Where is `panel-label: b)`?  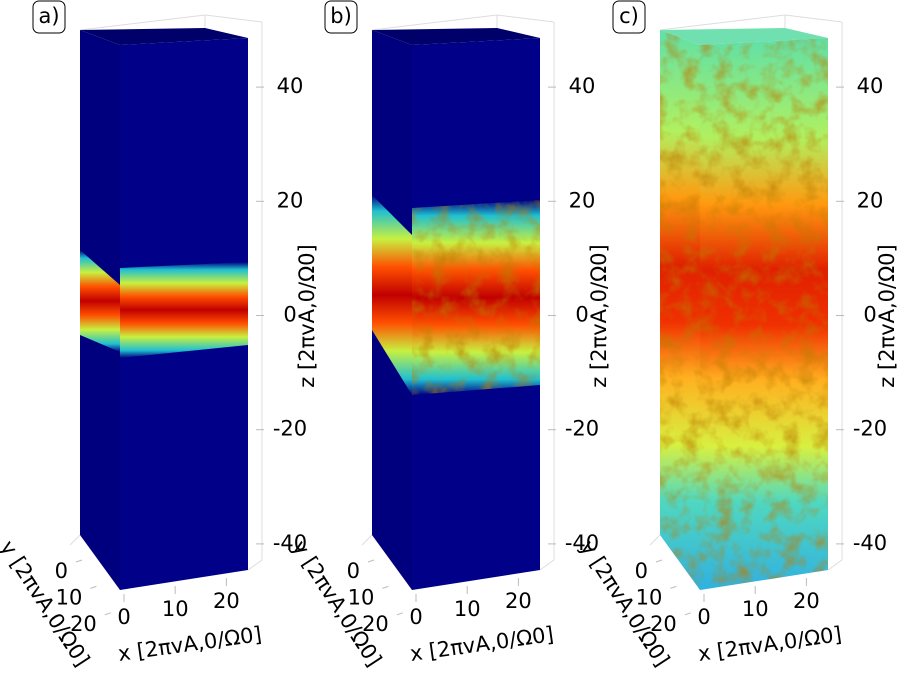 panel-label: b) is located at coordinates (341, 16).